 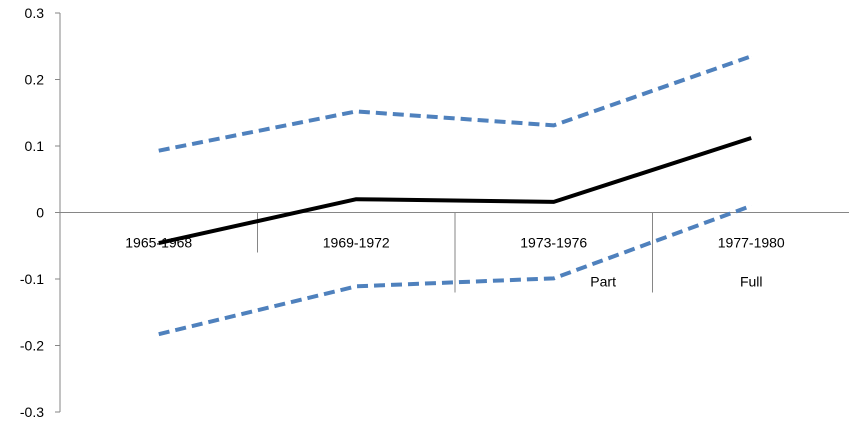 I want to click on x-category-label: 1969-1972, so click(x=356, y=243).